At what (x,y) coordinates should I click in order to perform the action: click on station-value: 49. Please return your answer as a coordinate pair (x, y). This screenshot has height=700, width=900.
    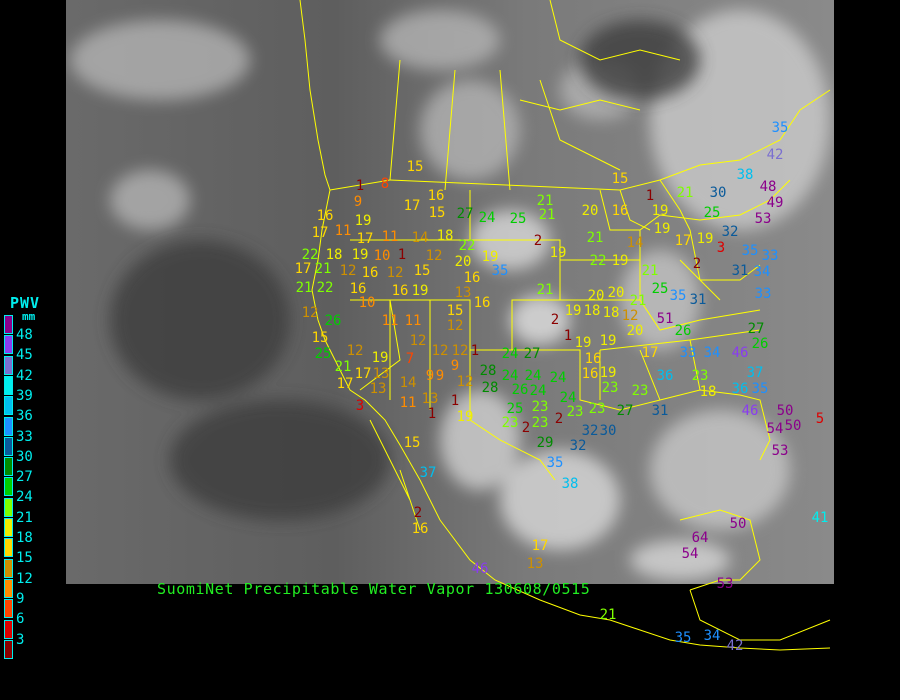
    Looking at the image, I should click on (775, 203).